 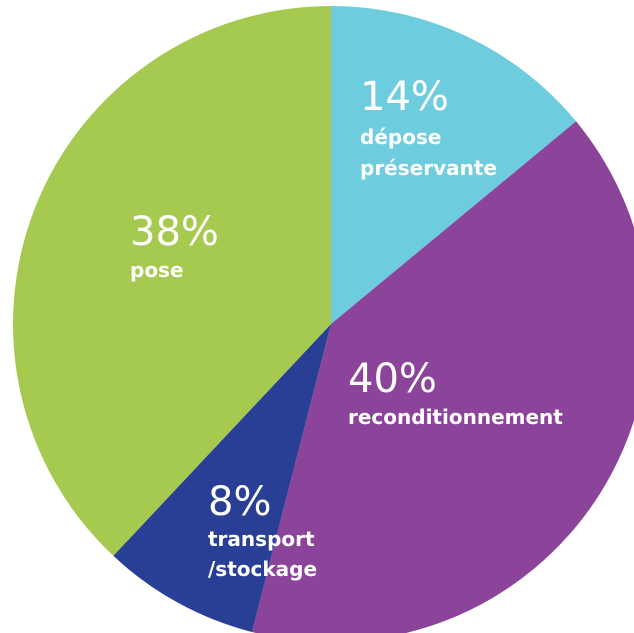 What do you see at coordinates (392, 379) in the screenshot?
I see `slice-percent-label: 40%` at bounding box center [392, 379].